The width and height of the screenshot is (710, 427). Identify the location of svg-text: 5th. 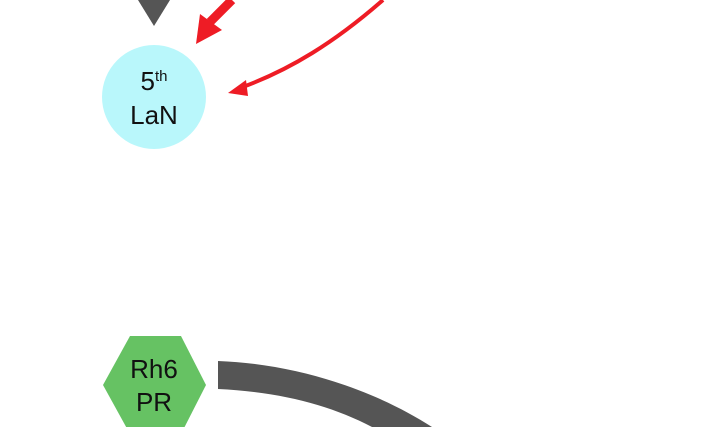
(154, 81).